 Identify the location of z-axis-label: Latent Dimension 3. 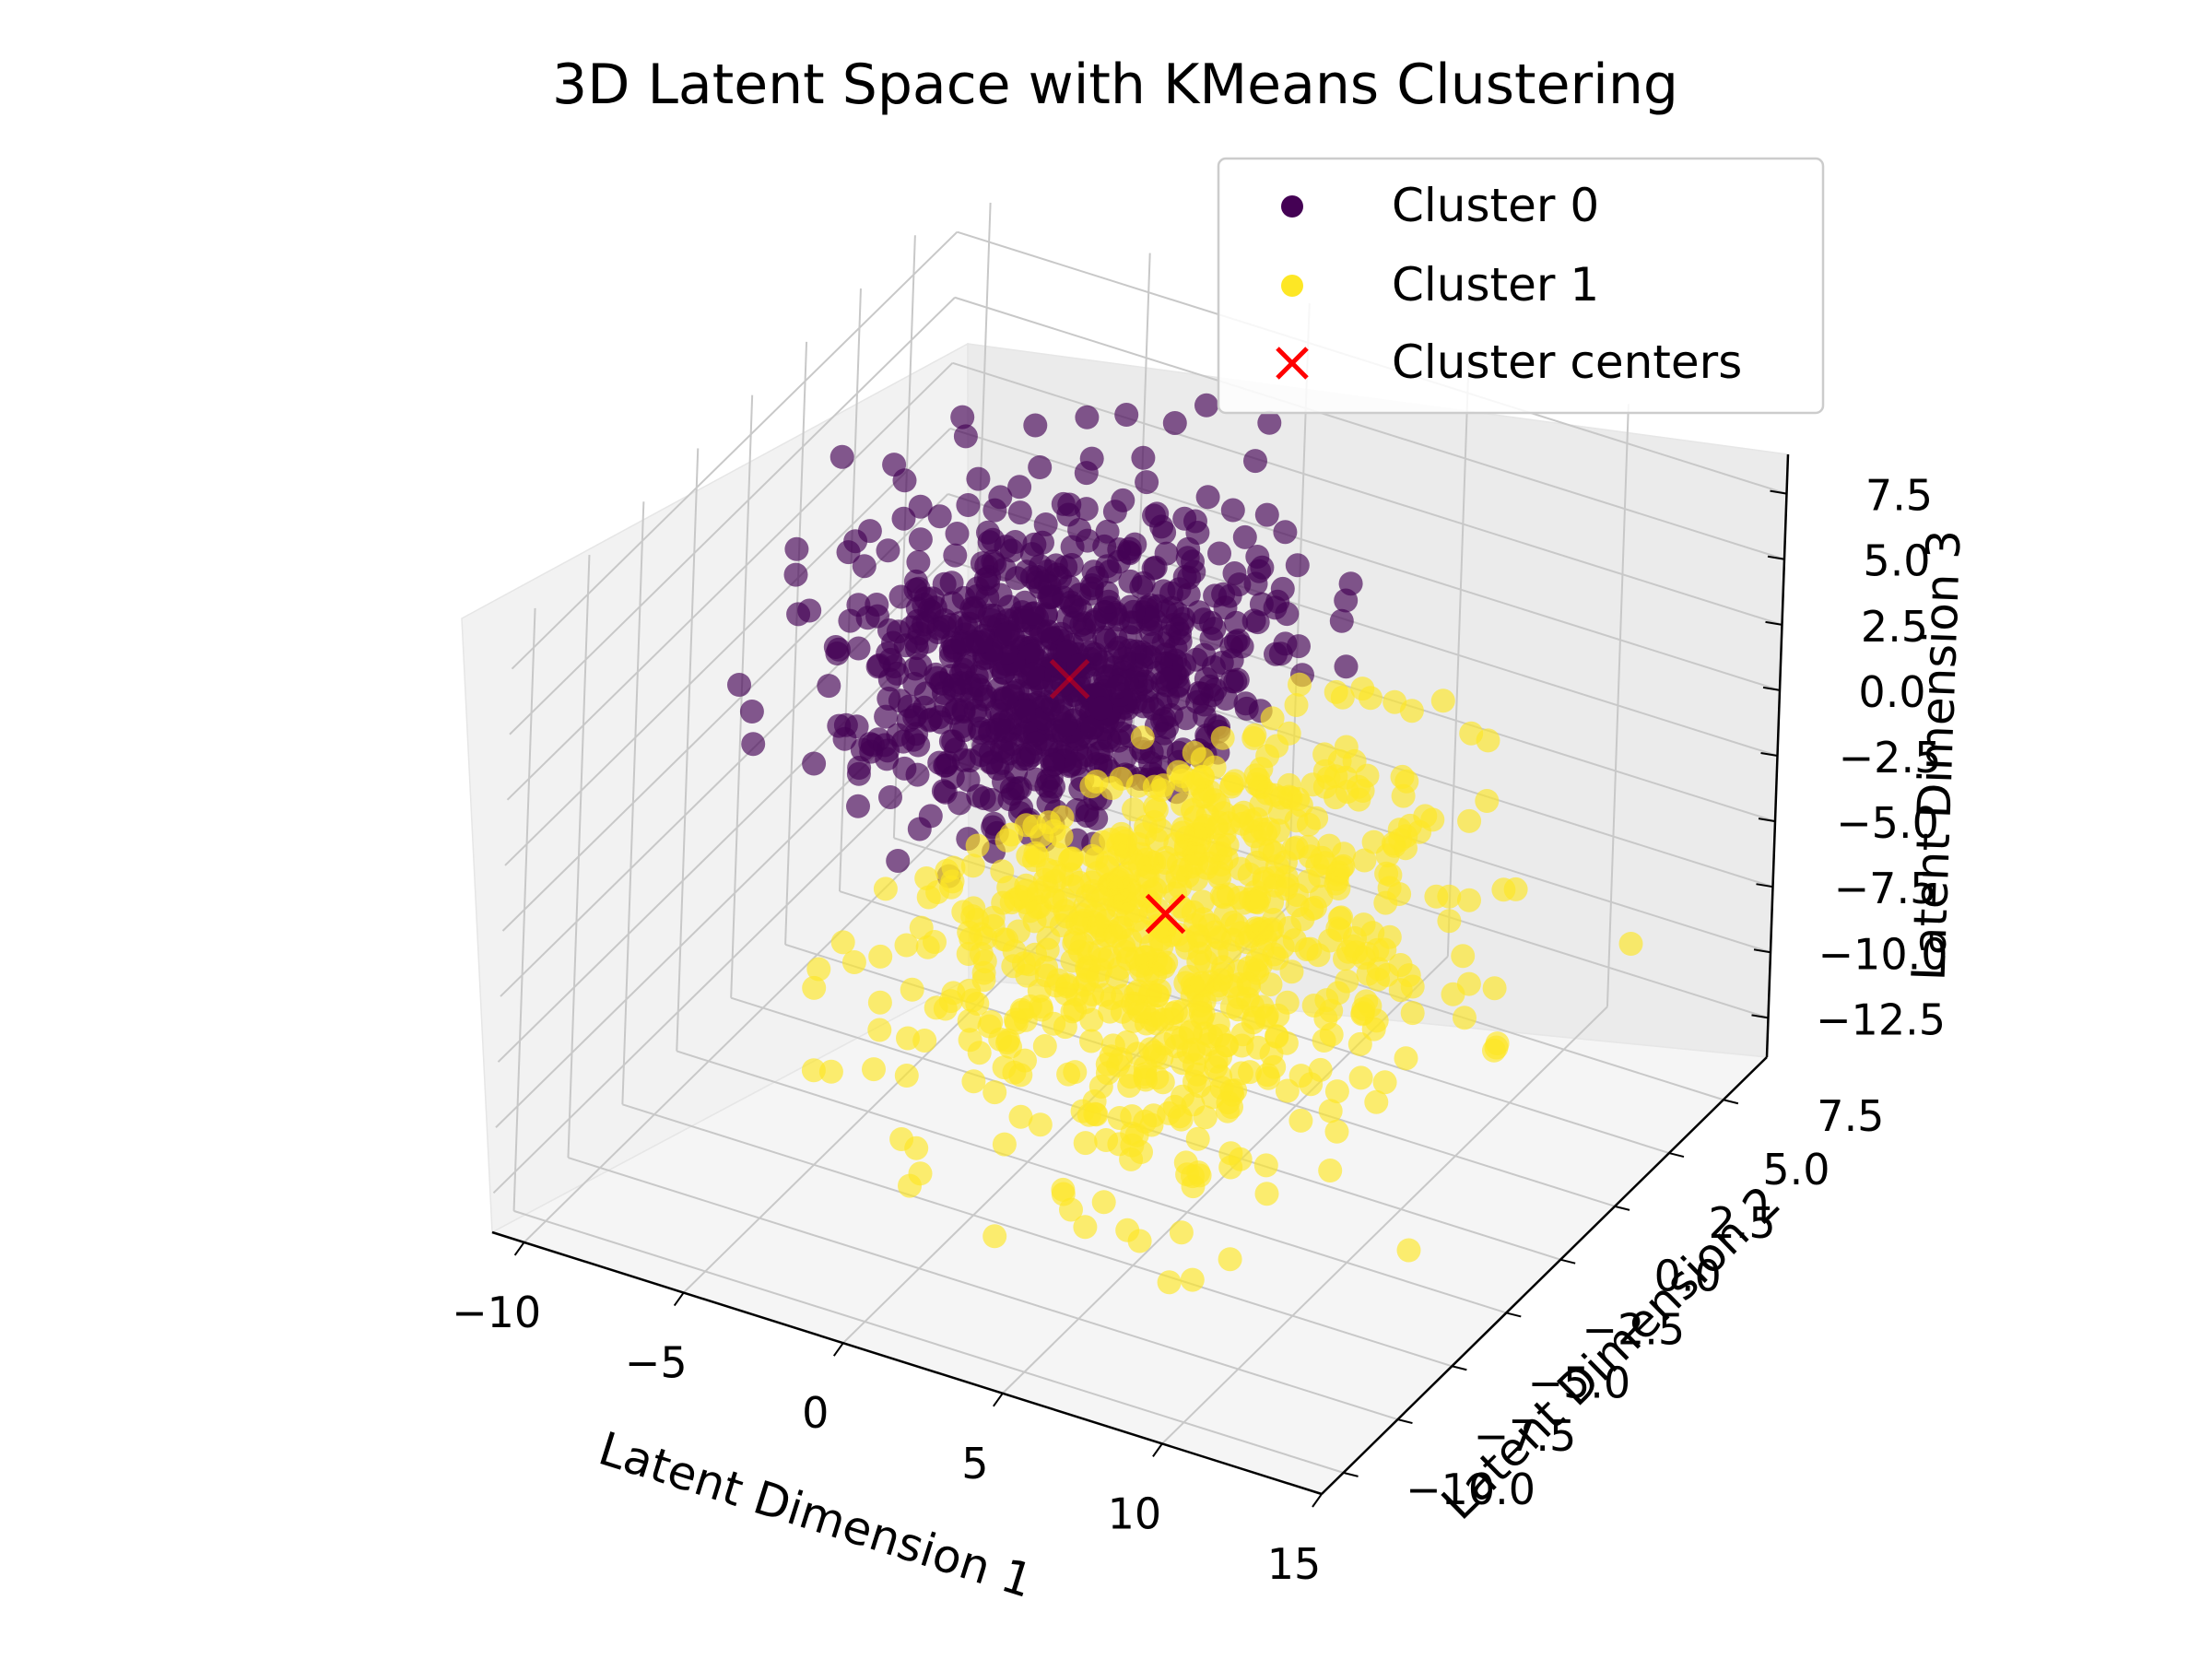
(1936, 755).